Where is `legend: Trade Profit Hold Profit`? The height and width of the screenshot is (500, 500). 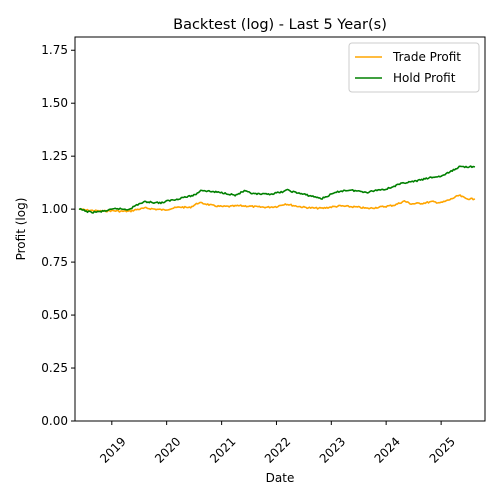
legend: Trade Profit Hold Profit is located at coordinates (414, 67).